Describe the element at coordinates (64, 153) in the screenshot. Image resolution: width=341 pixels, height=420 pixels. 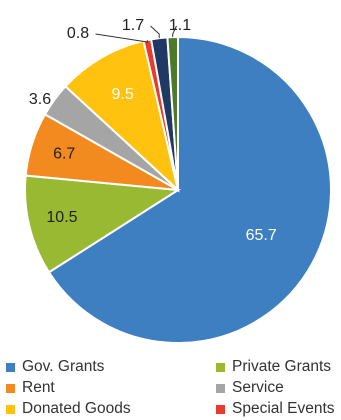
I see `data-label: 6.7` at that location.